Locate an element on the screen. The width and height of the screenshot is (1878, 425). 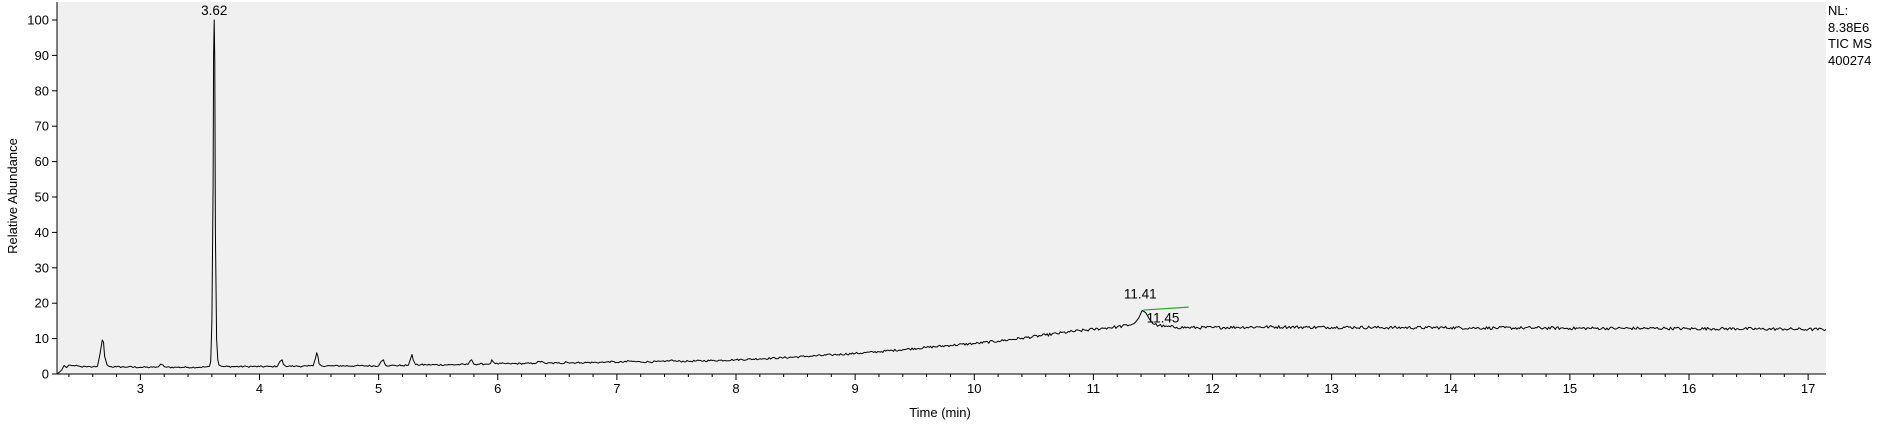
x-tick-label: 6 is located at coordinates (497, 388).